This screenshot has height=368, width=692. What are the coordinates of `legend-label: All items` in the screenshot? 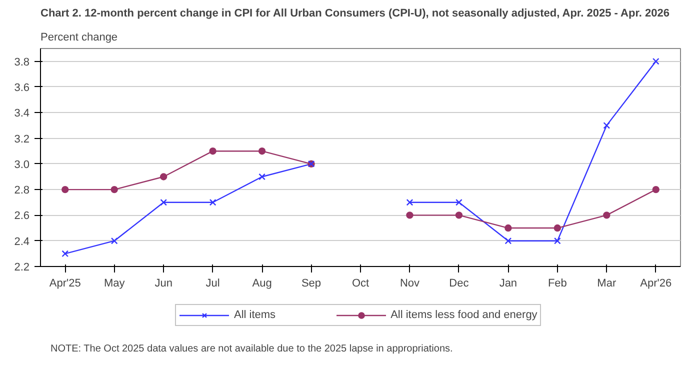 It's located at (255, 315).